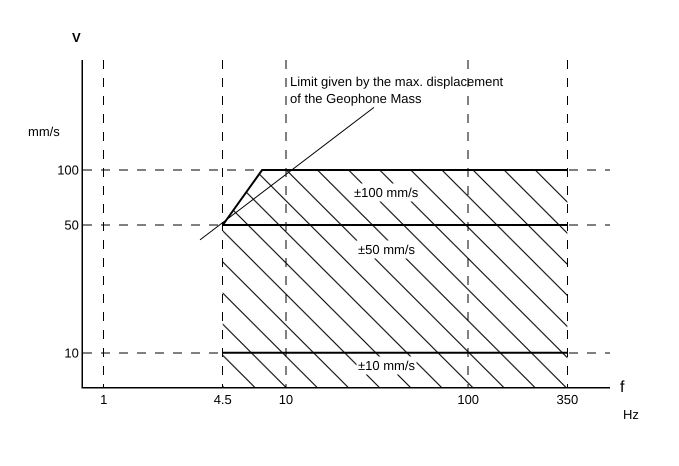 Image resolution: width=679 pixels, height=466 pixels. What do you see at coordinates (286, 400) in the screenshot?
I see `x-tick-label: 10` at bounding box center [286, 400].